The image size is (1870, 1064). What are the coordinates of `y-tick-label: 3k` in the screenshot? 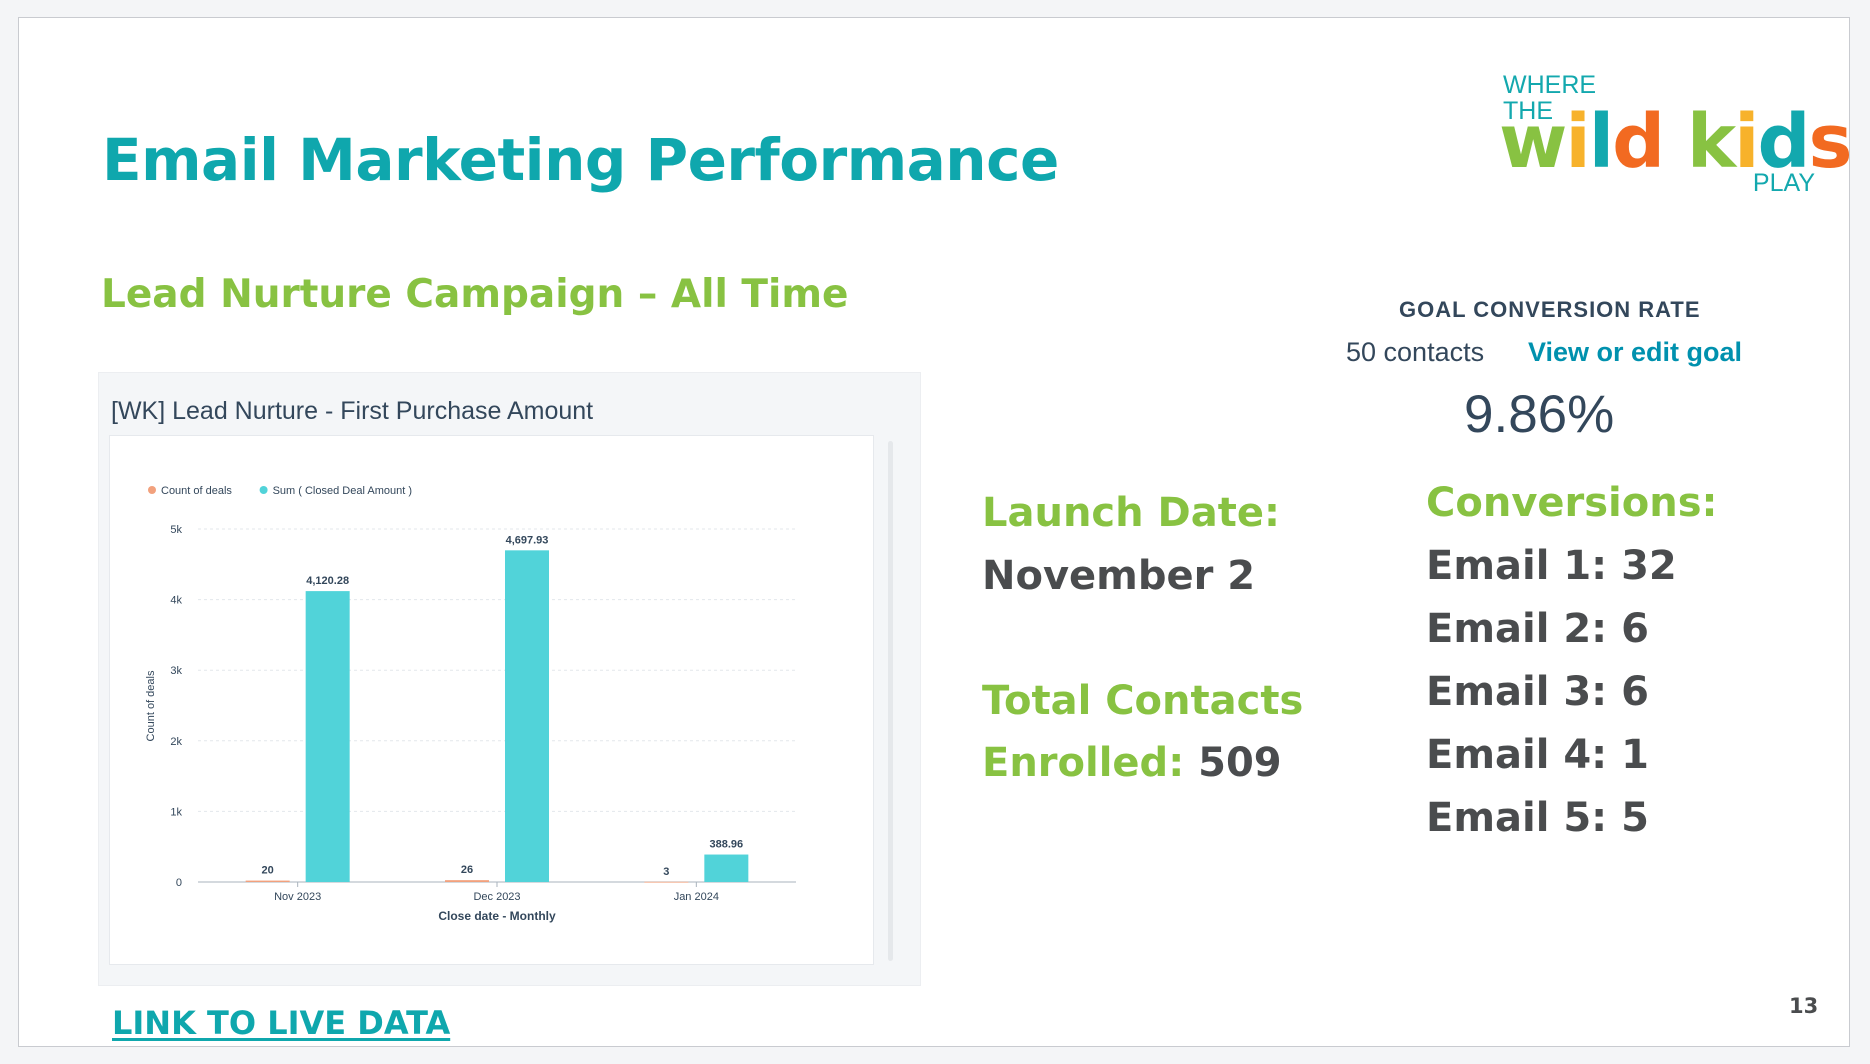 It's located at (176, 671).